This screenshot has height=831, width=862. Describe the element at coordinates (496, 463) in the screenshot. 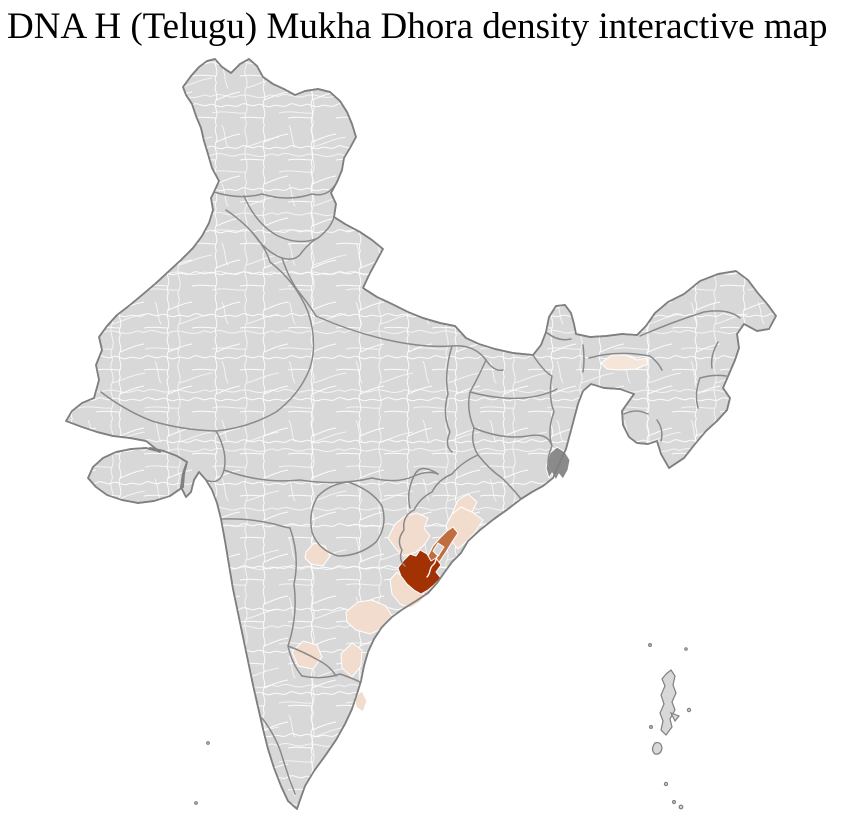

I see `border-chhattisgarh-odisha` at that location.